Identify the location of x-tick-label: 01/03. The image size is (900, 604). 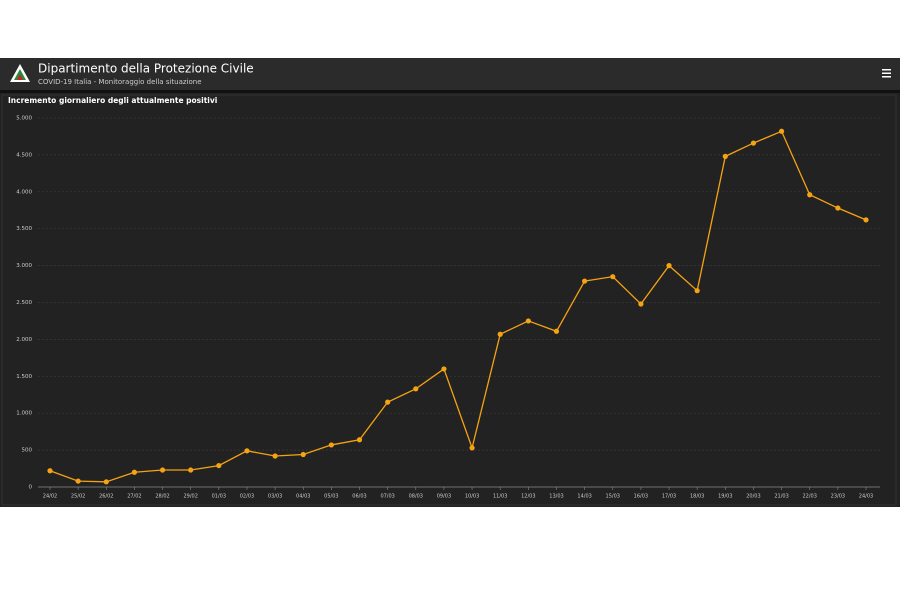
(219, 497).